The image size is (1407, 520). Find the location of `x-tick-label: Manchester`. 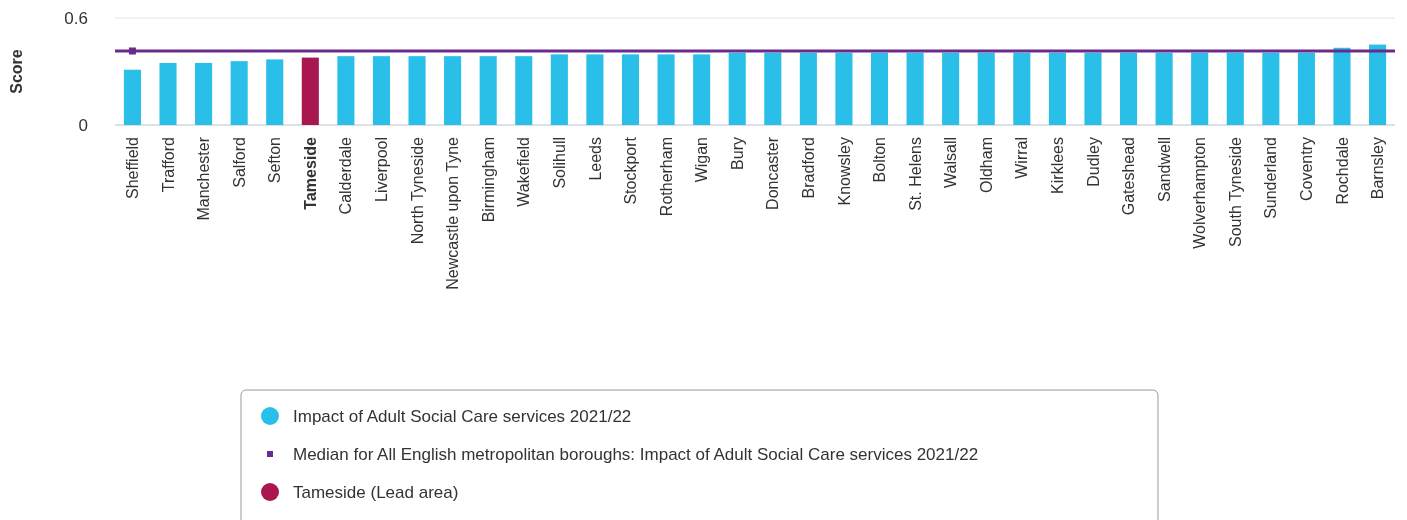

x-tick-label: Manchester is located at coordinates (204, 178).